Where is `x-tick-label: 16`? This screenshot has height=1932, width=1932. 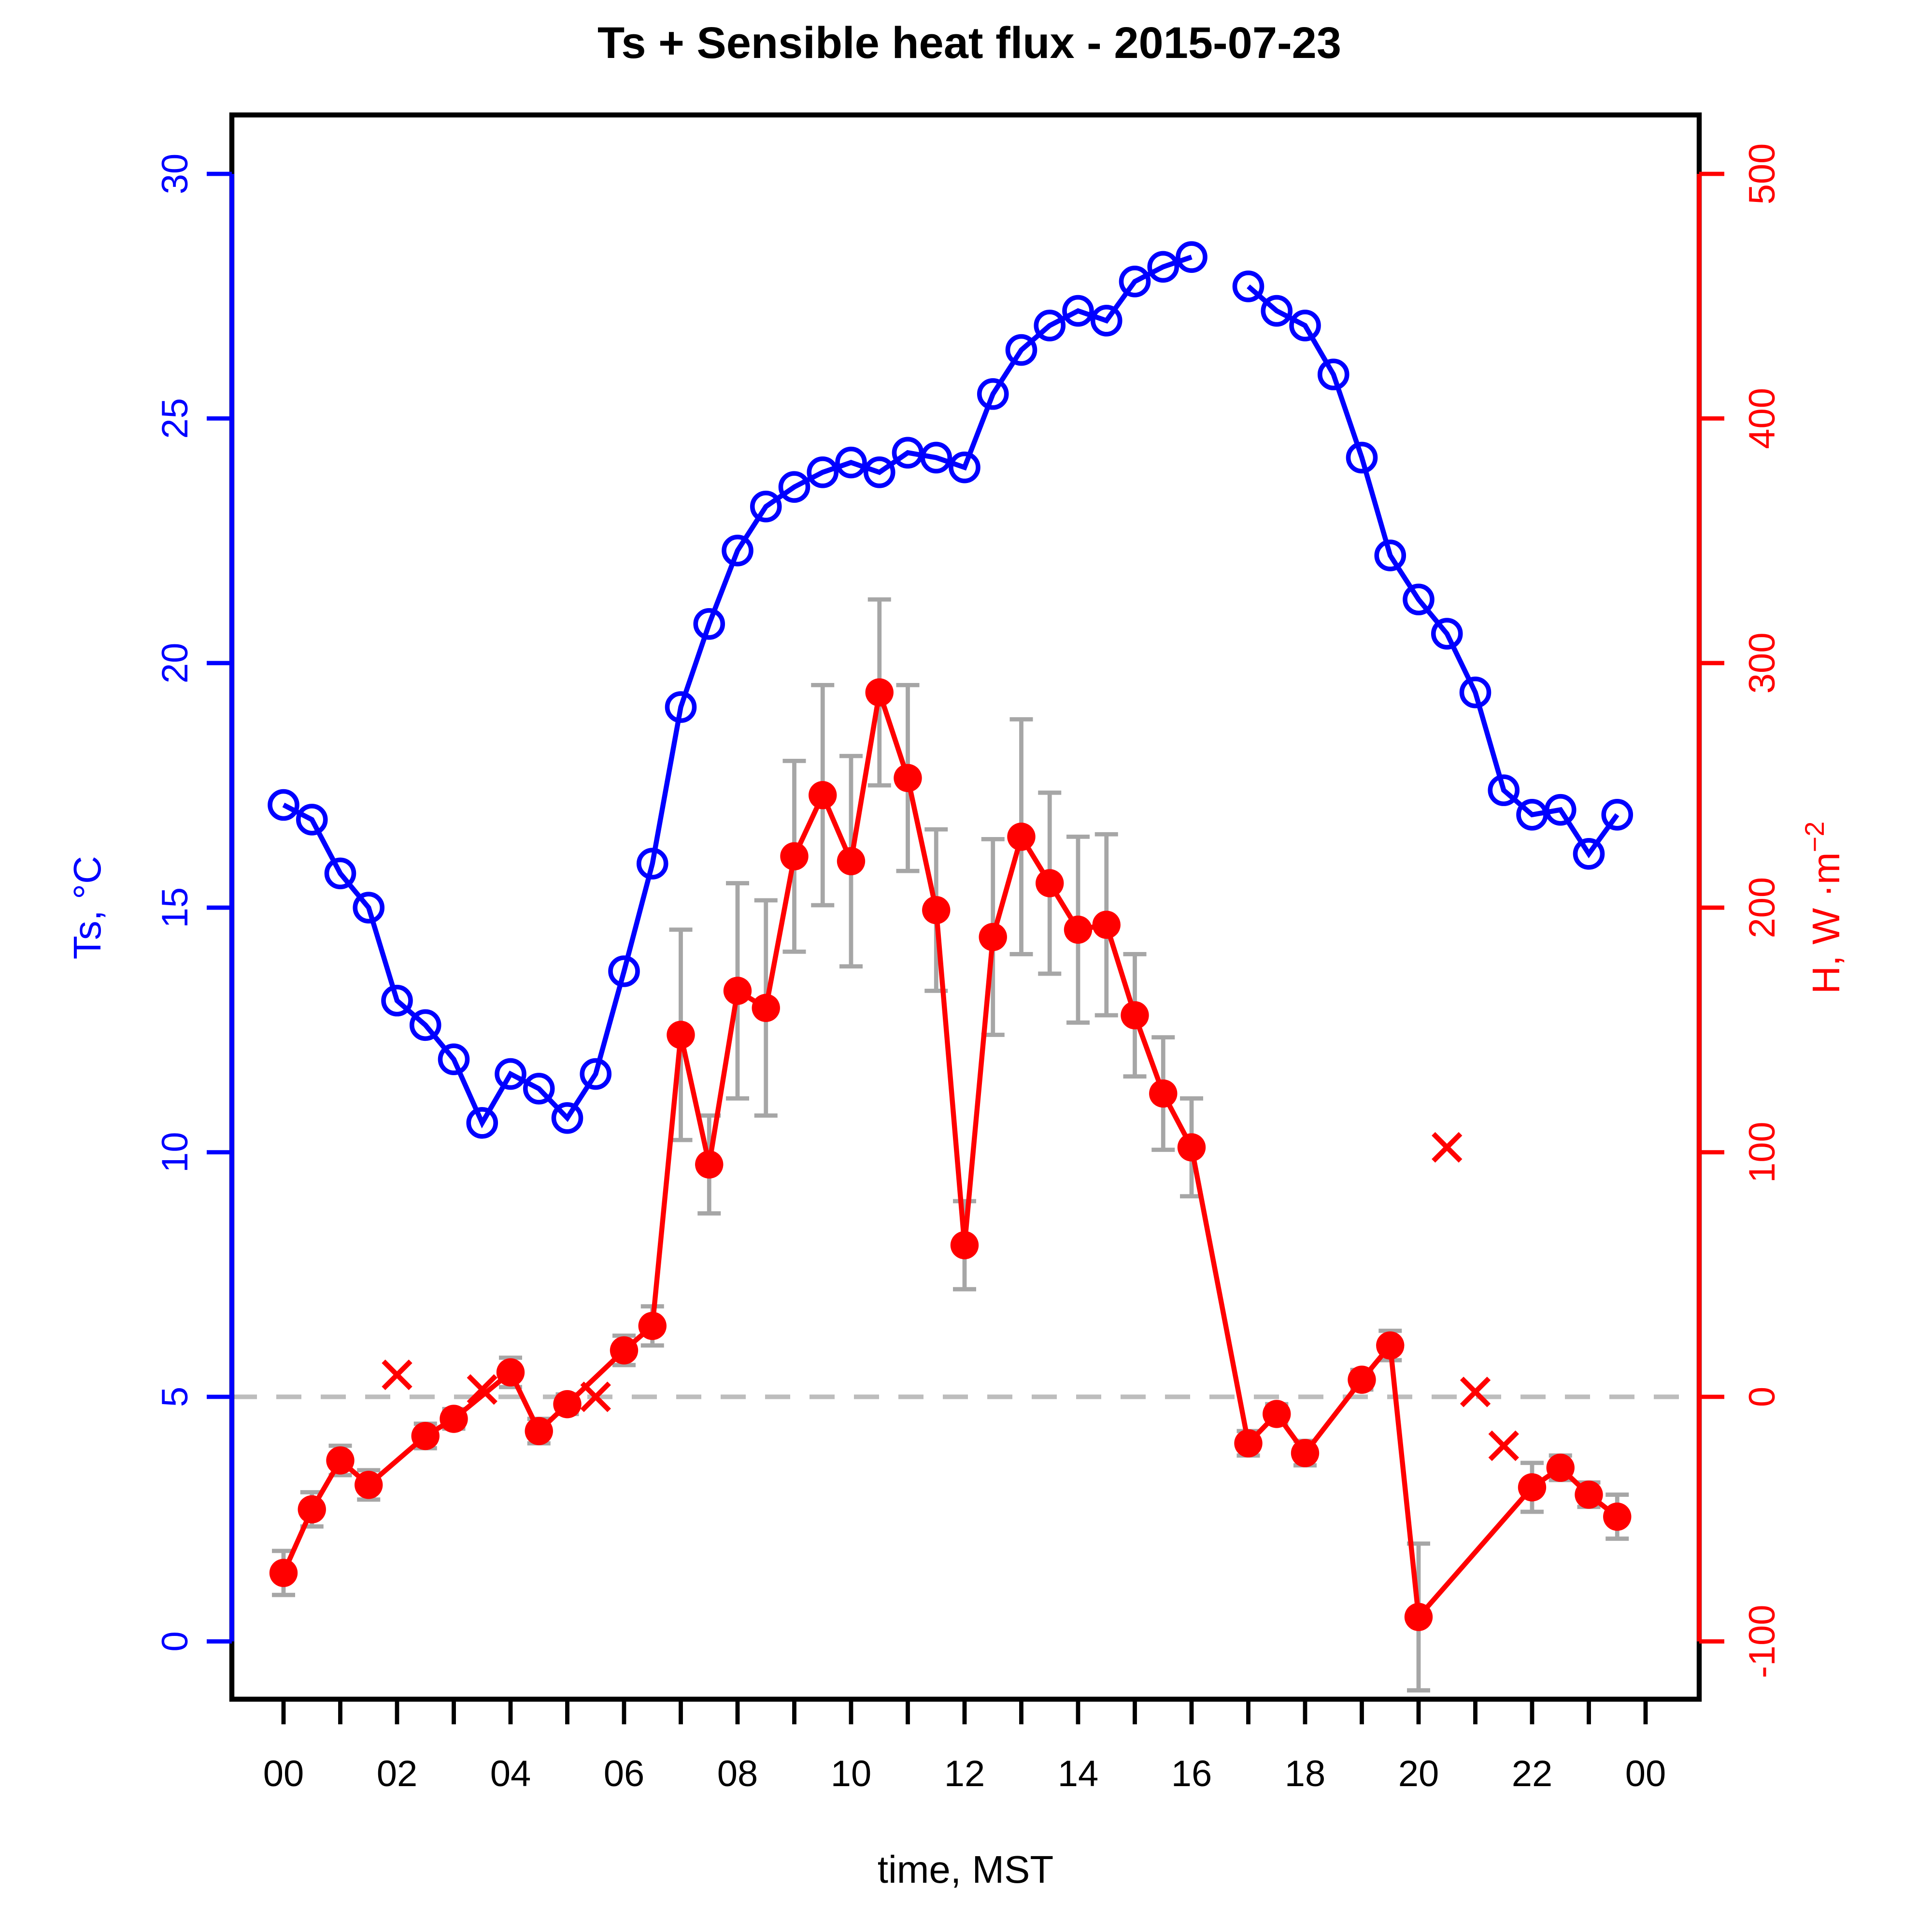
x-tick-label: 16 is located at coordinates (1191, 1773).